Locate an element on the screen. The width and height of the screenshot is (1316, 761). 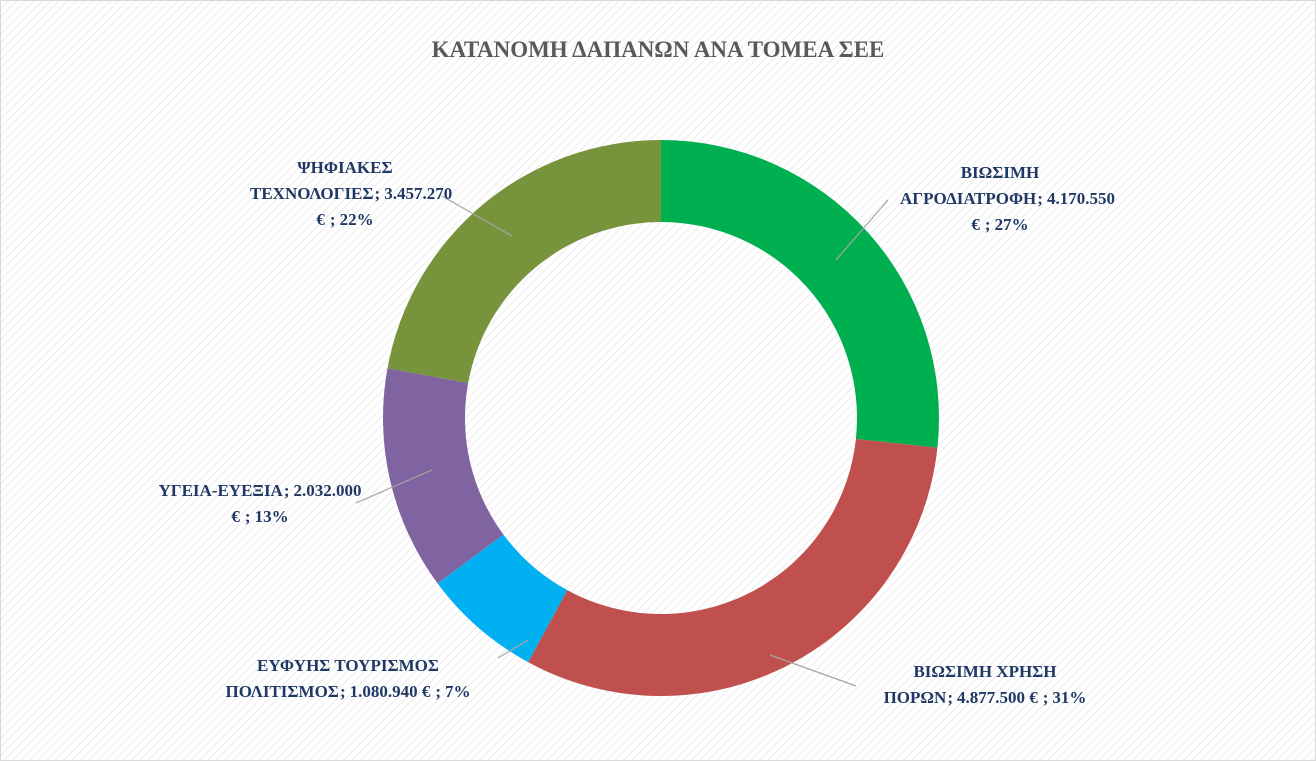
data-label: ΒΙΩΣΙΜΗ ΑΓΡΟΔΙΑΤΡΟΦΗ; 4.170.550 €; 27% is located at coordinates (1007, 199).